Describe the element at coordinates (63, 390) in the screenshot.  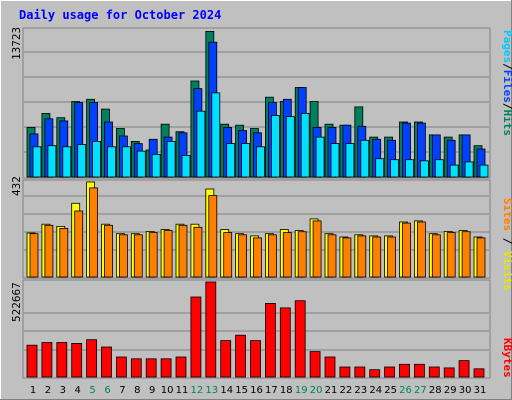
I see `x-tick-label-day-3: 3` at that location.